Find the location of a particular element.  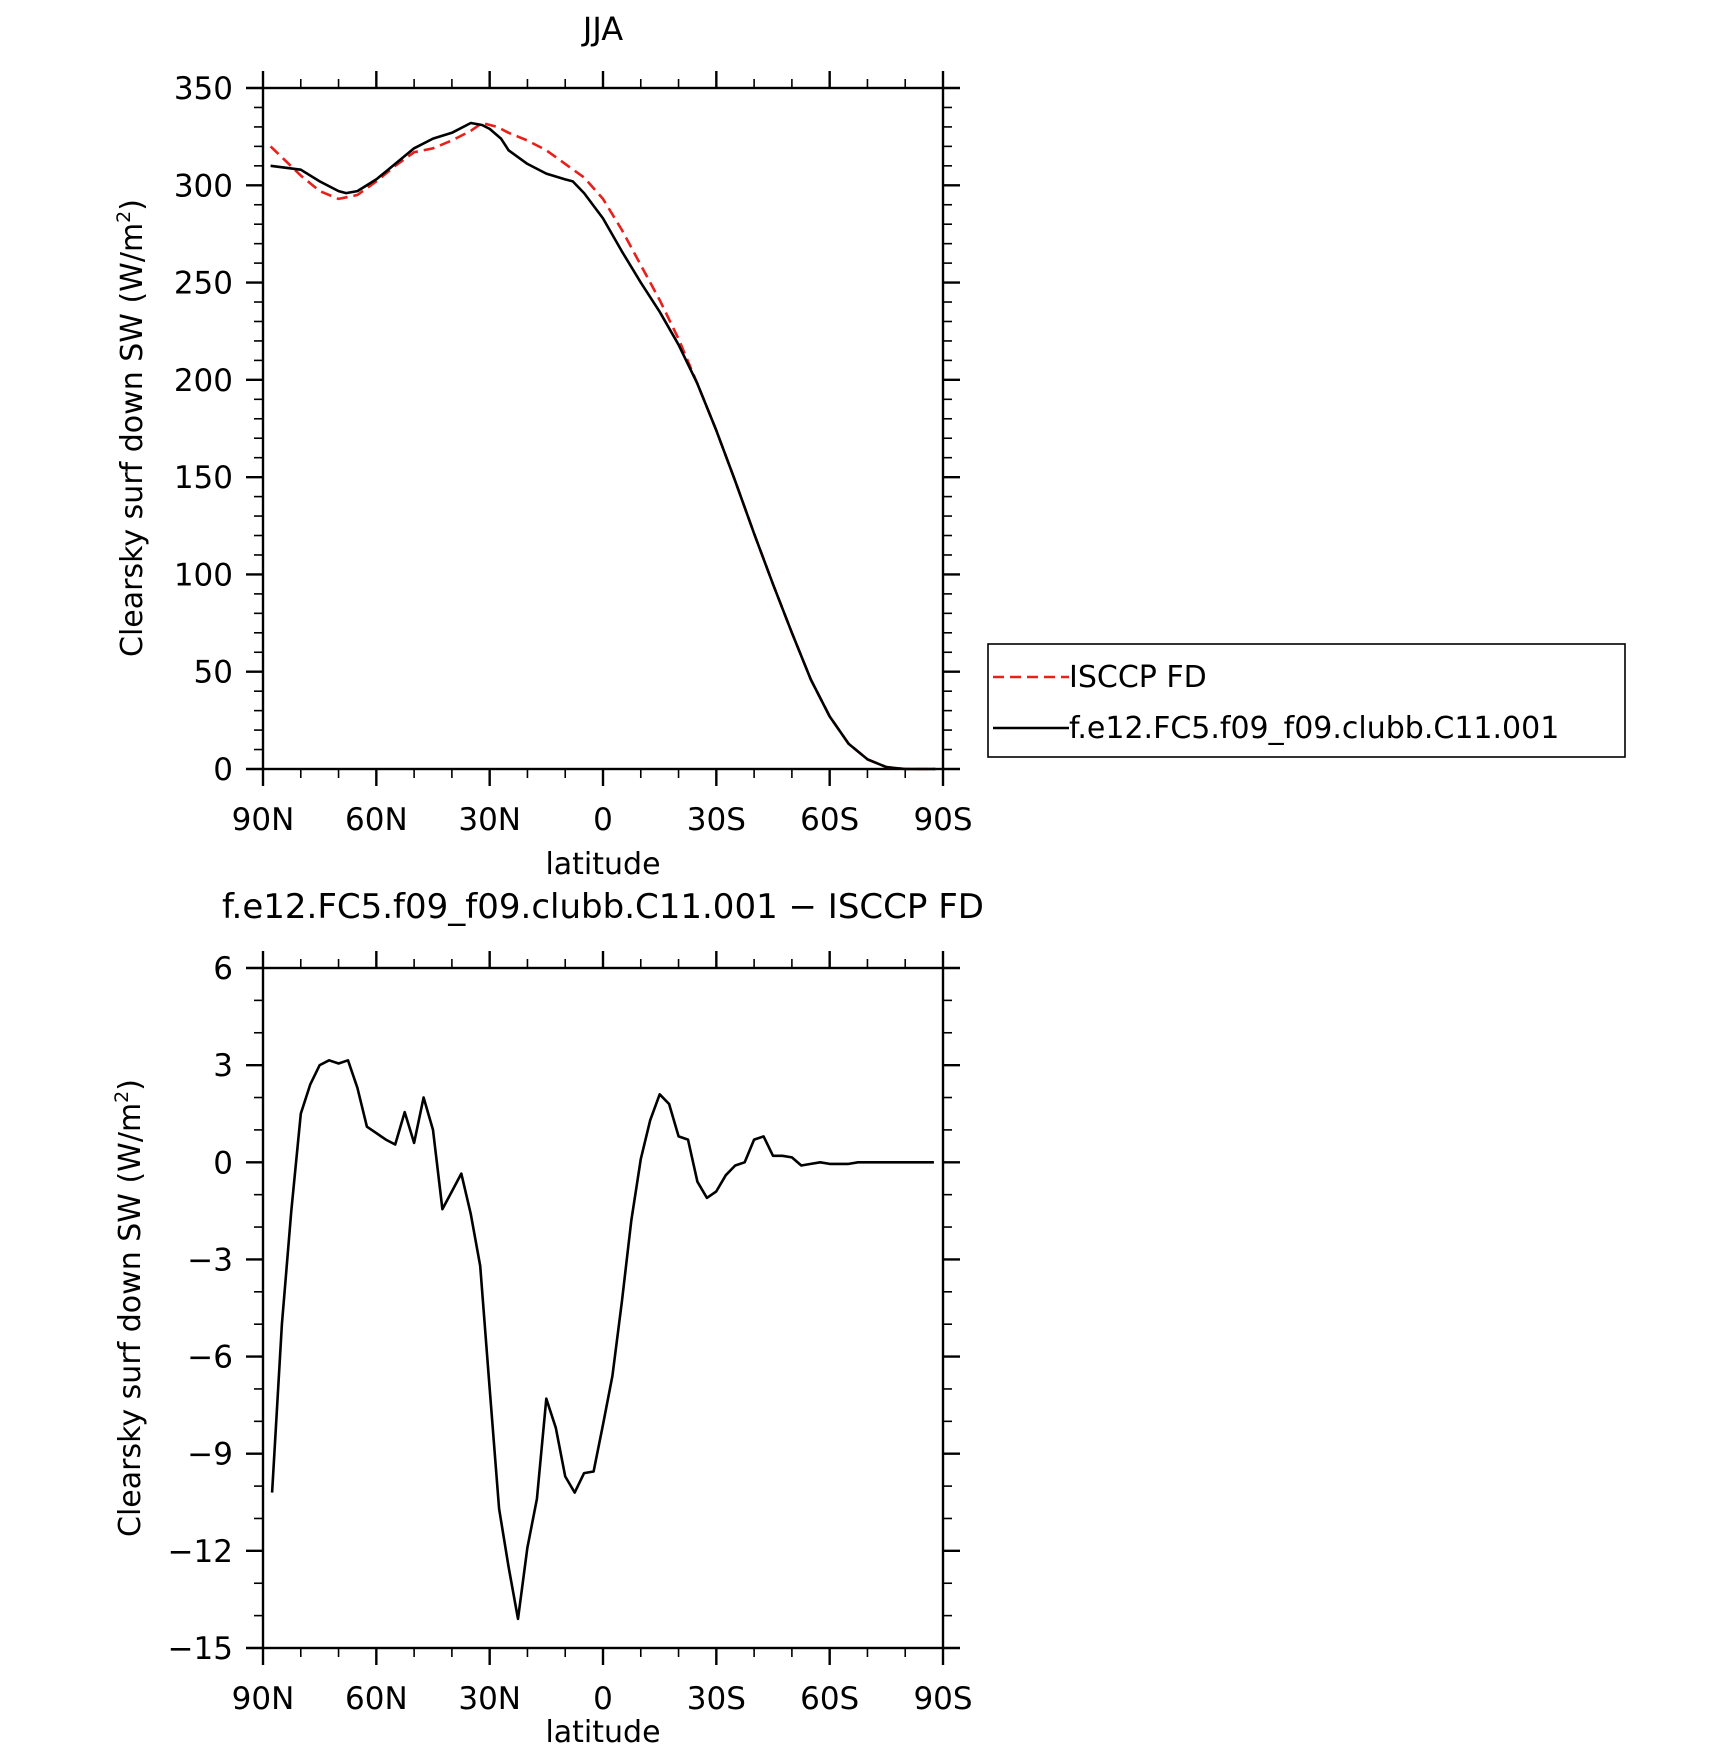

top-y-tick-label: 150 is located at coordinates (203, 478).